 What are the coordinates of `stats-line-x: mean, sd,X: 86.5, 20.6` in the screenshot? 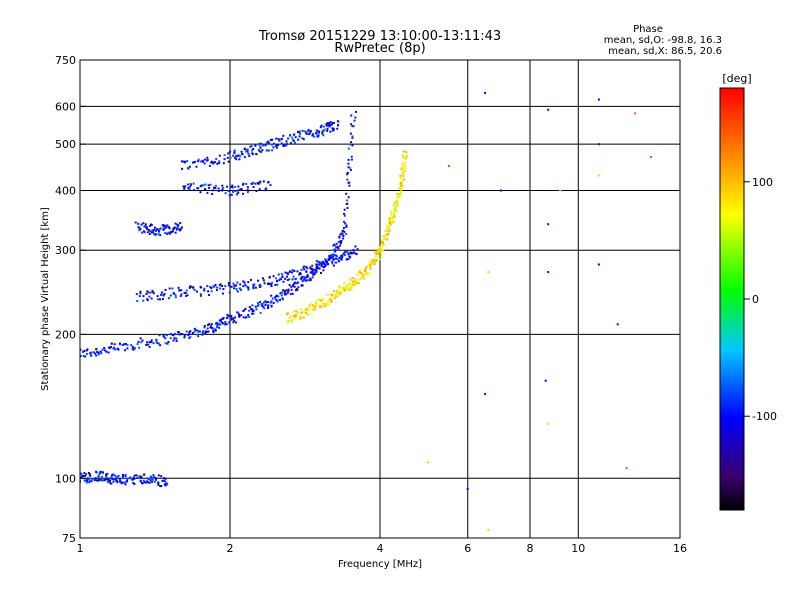 It's located at (665, 51).